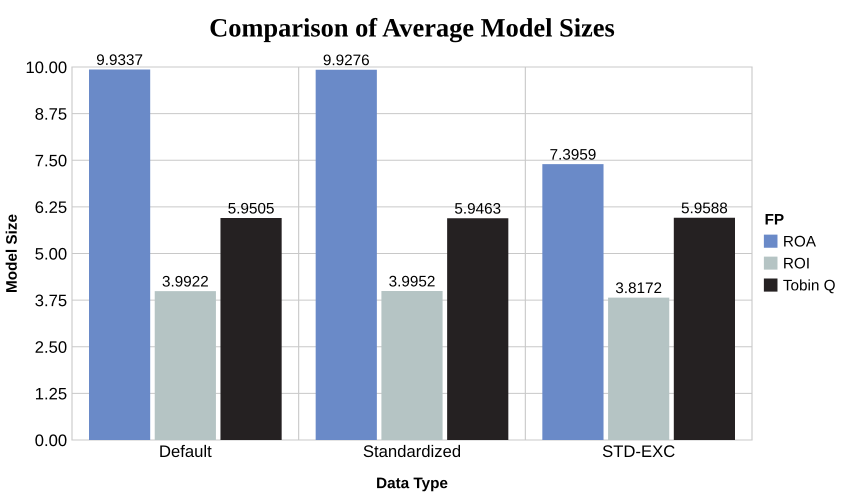  Describe the element at coordinates (50, 254) in the screenshot. I see `y-tick-label: 5.00` at that location.